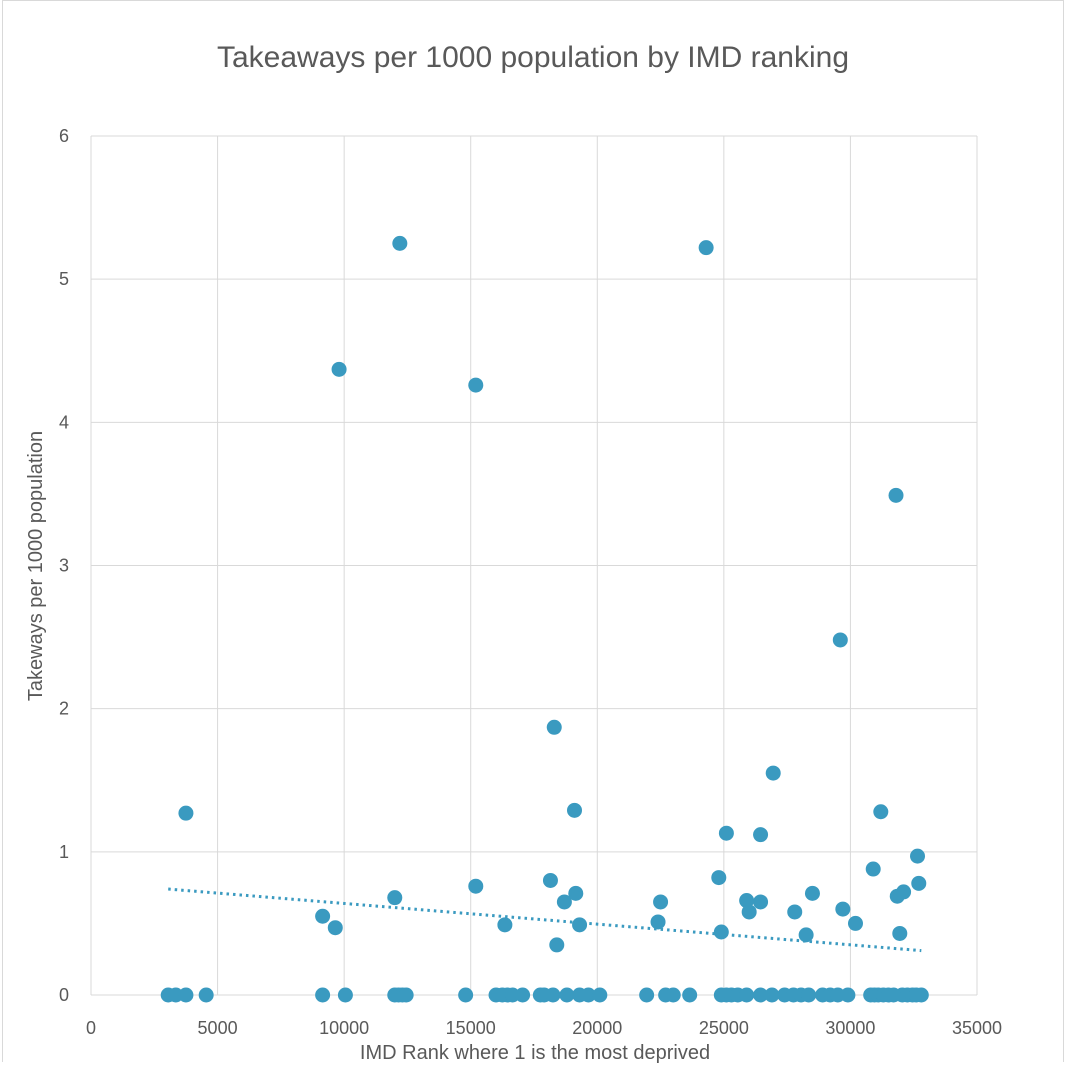  Describe the element at coordinates (36, 566) in the screenshot. I see `y-axis-label: Takeways per 1000 population` at that location.